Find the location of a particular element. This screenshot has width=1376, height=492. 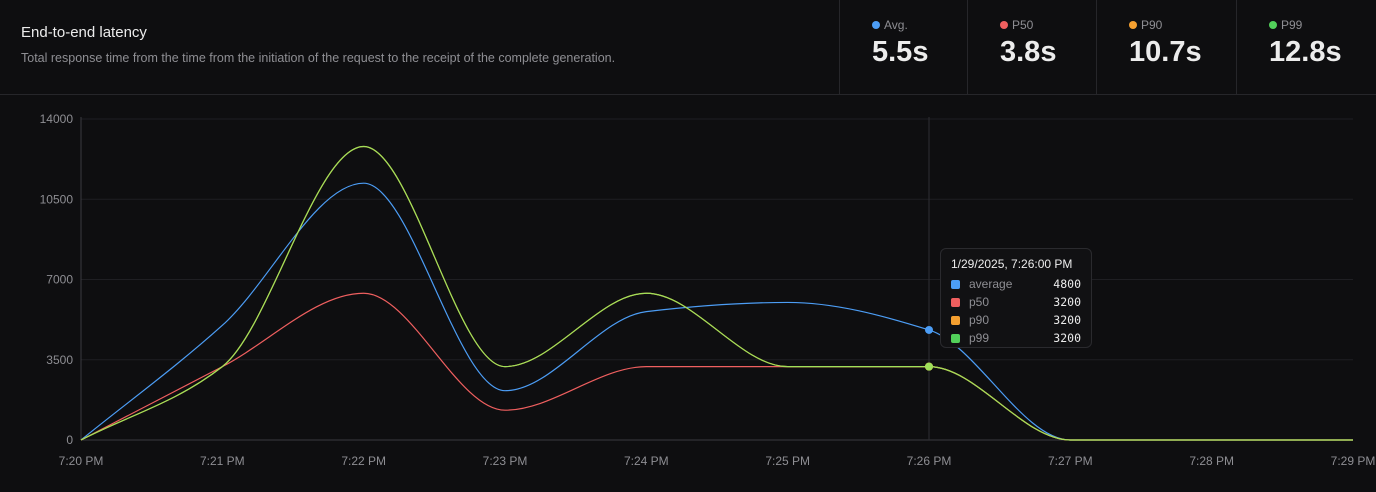

x-tick-label: 7:29 PM is located at coordinates (1353, 461).